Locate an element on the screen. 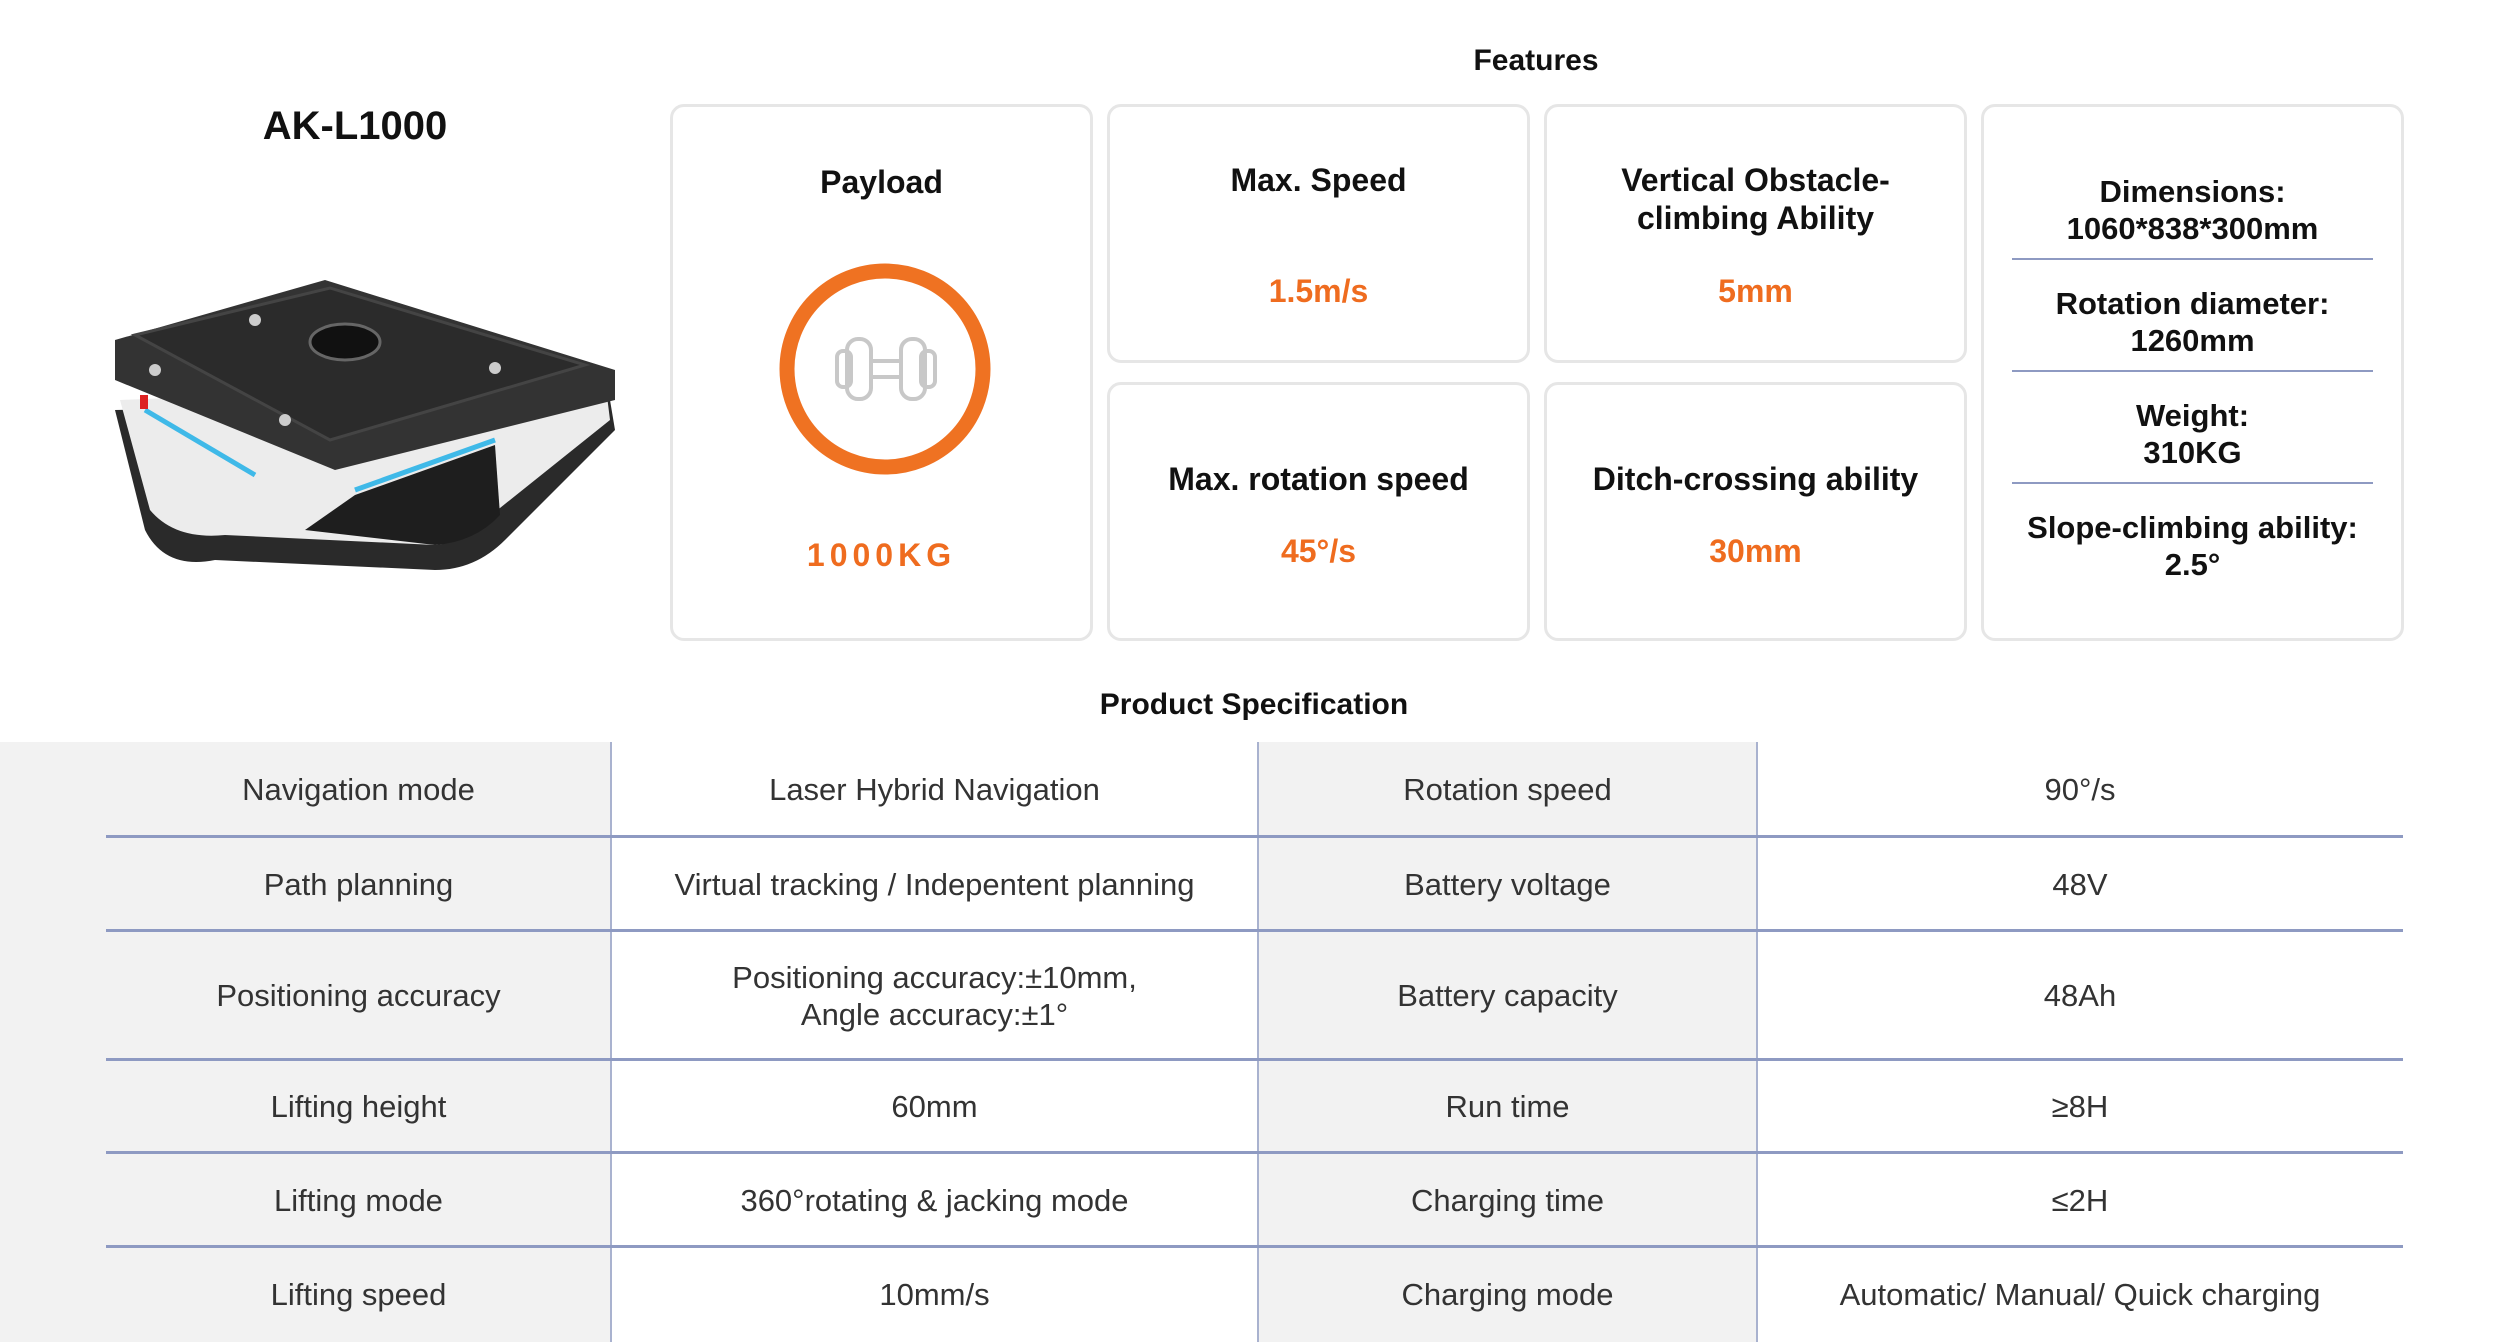 The height and width of the screenshot is (1342, 2500). spec-value: 360°rotating & jacking mode is located at coordinates (934, 1200).